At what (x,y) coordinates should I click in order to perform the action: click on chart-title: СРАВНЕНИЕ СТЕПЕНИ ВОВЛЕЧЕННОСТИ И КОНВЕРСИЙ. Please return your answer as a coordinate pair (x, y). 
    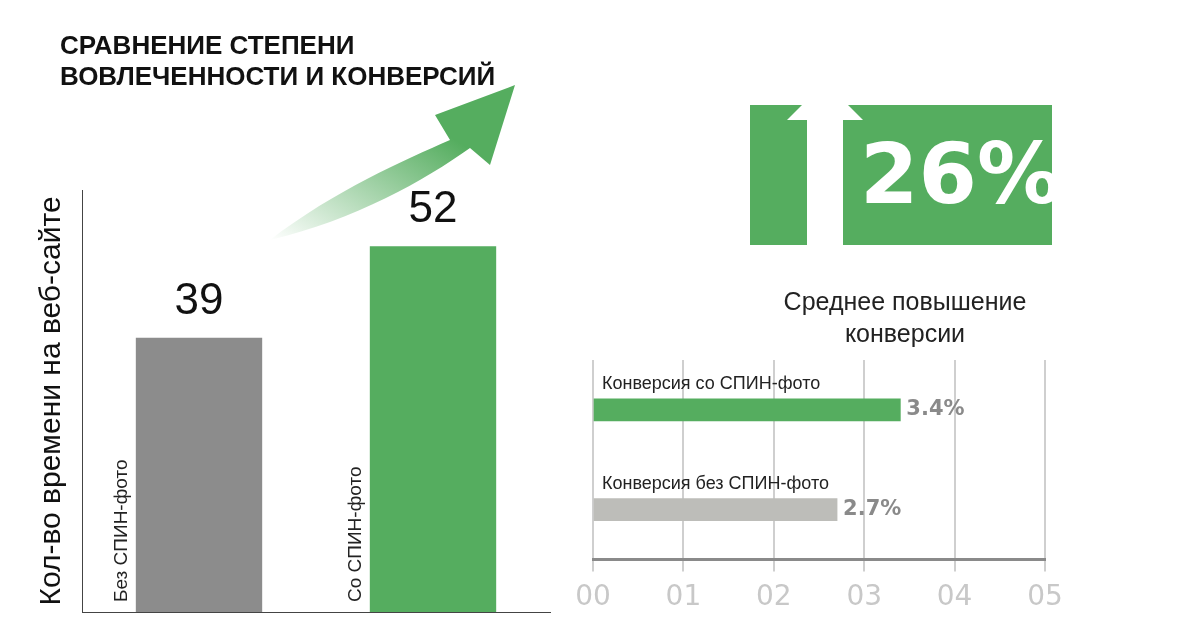
    Looking at the image, I should click on (278, 61).